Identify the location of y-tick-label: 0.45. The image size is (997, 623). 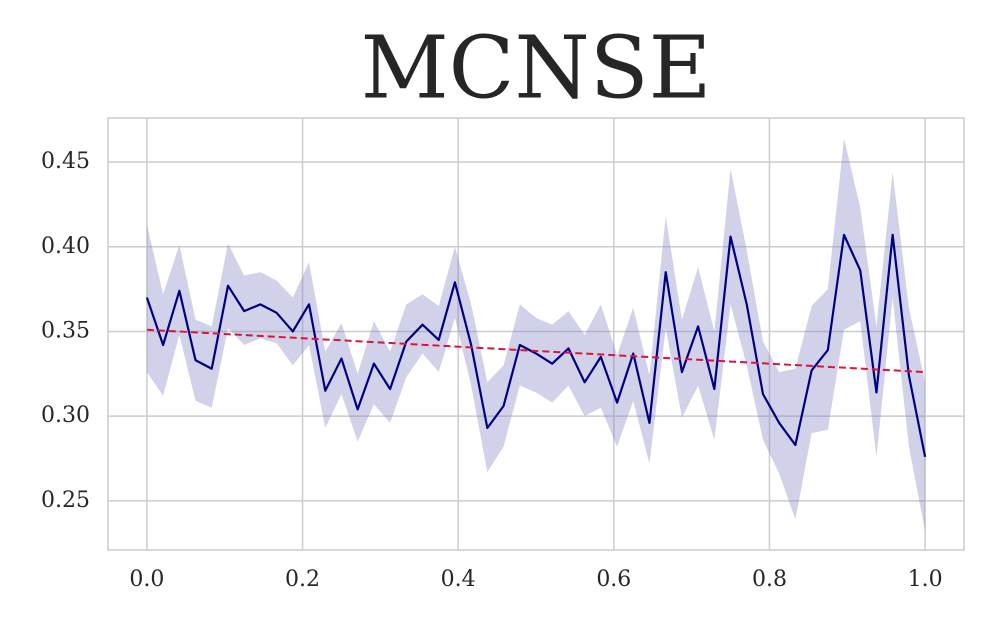
(65, 161).